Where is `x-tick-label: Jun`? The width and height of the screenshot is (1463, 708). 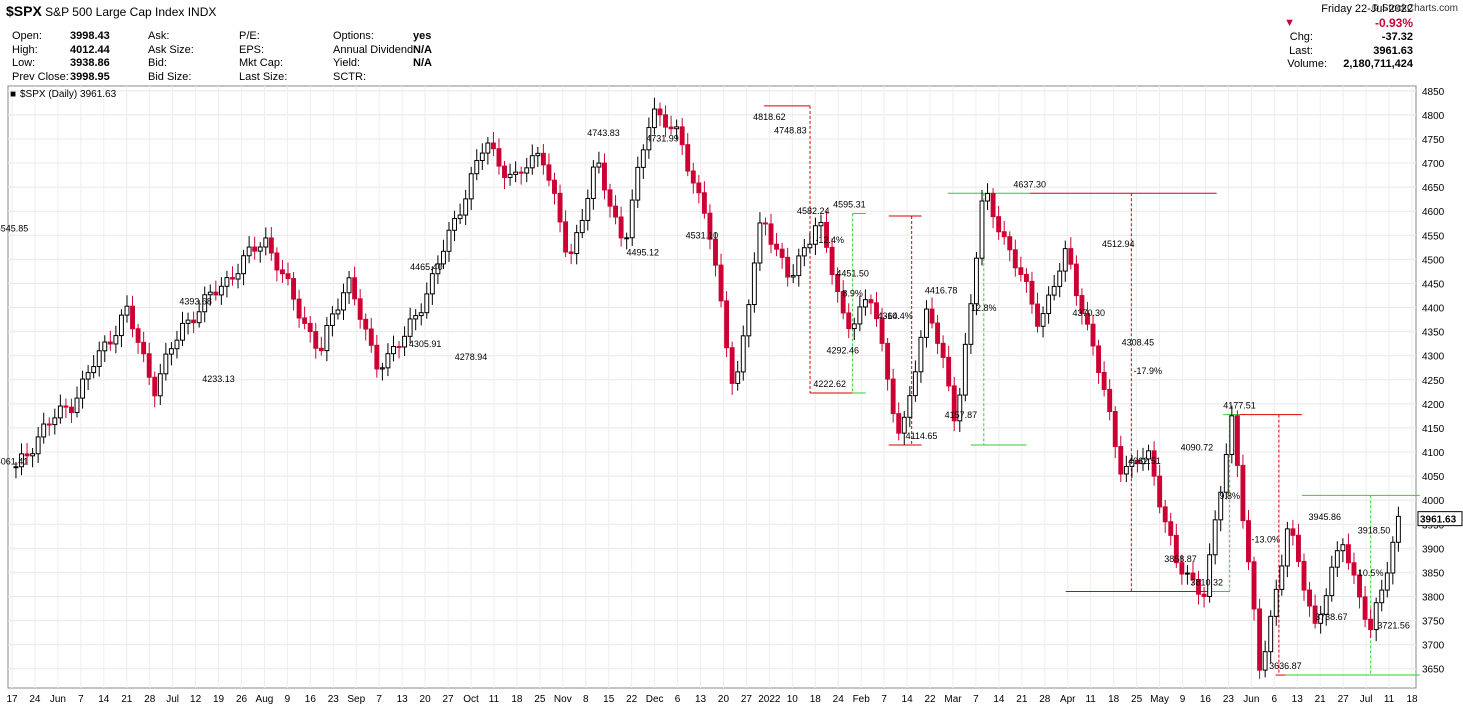
x-tick-label: Jun is located at coordinates (58, 699).